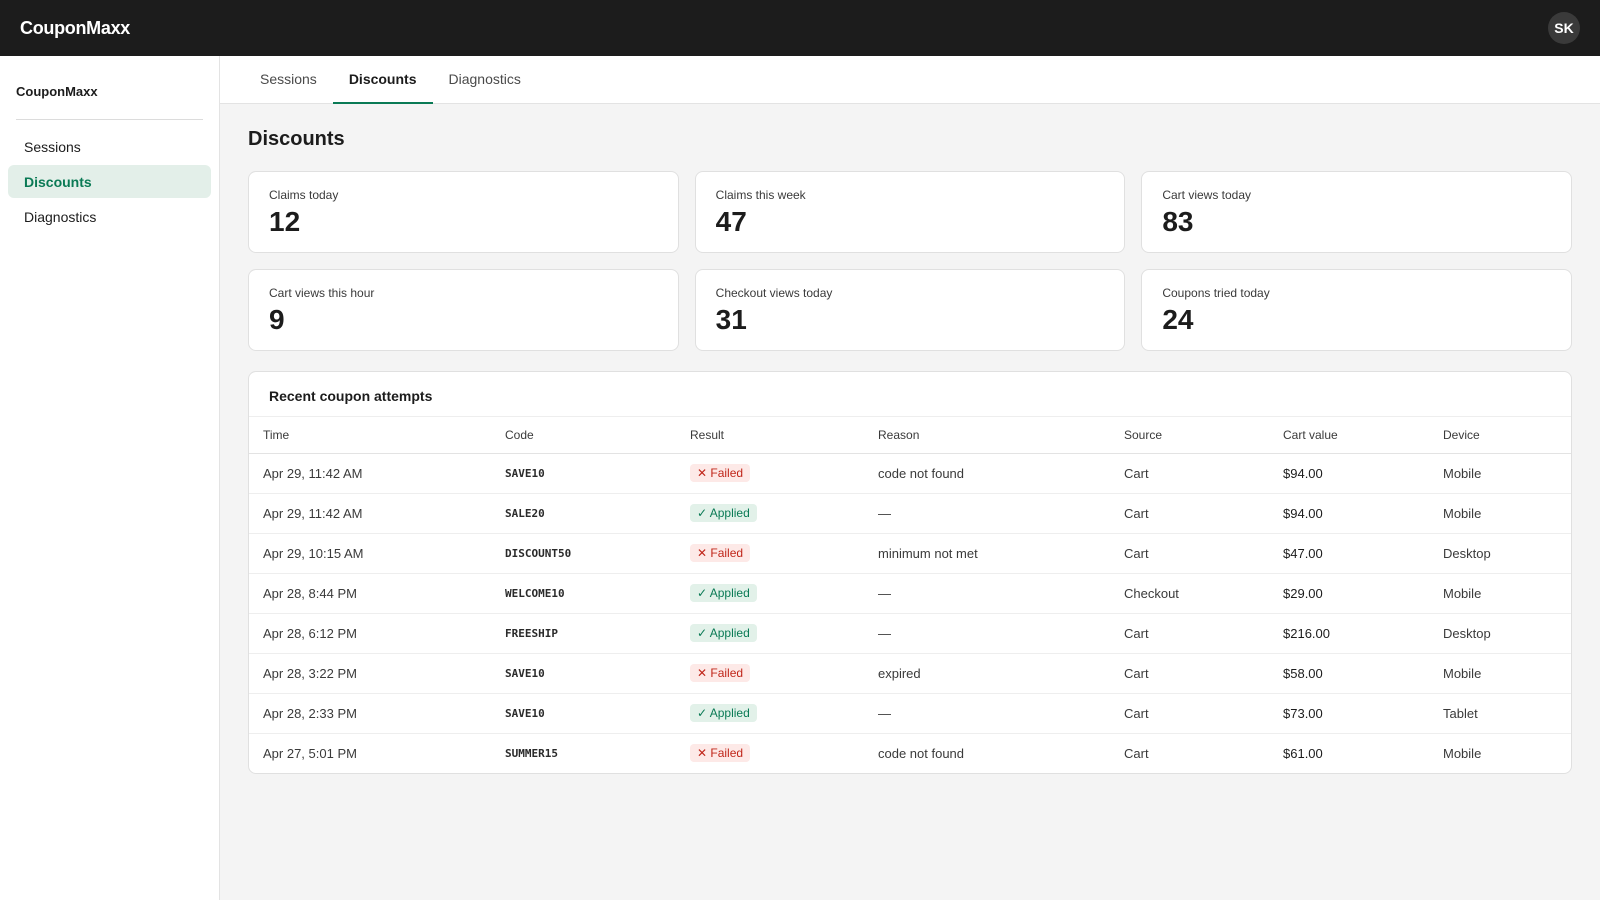 This screenshot has width=1600, height=900. What do you see at coordinates (370, 435) in the screenshot?
I see `column-header-time: Time` at bounding box center [370, 435].